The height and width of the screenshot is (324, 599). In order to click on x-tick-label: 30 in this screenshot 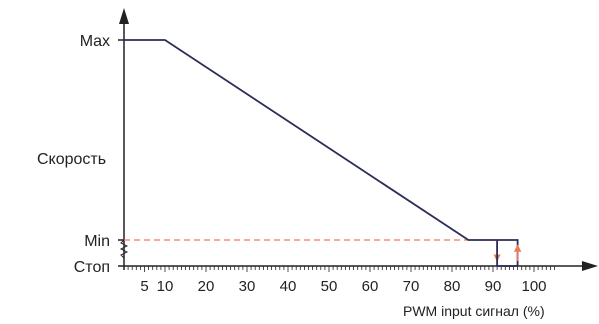, I will do `click(247, 286)`.